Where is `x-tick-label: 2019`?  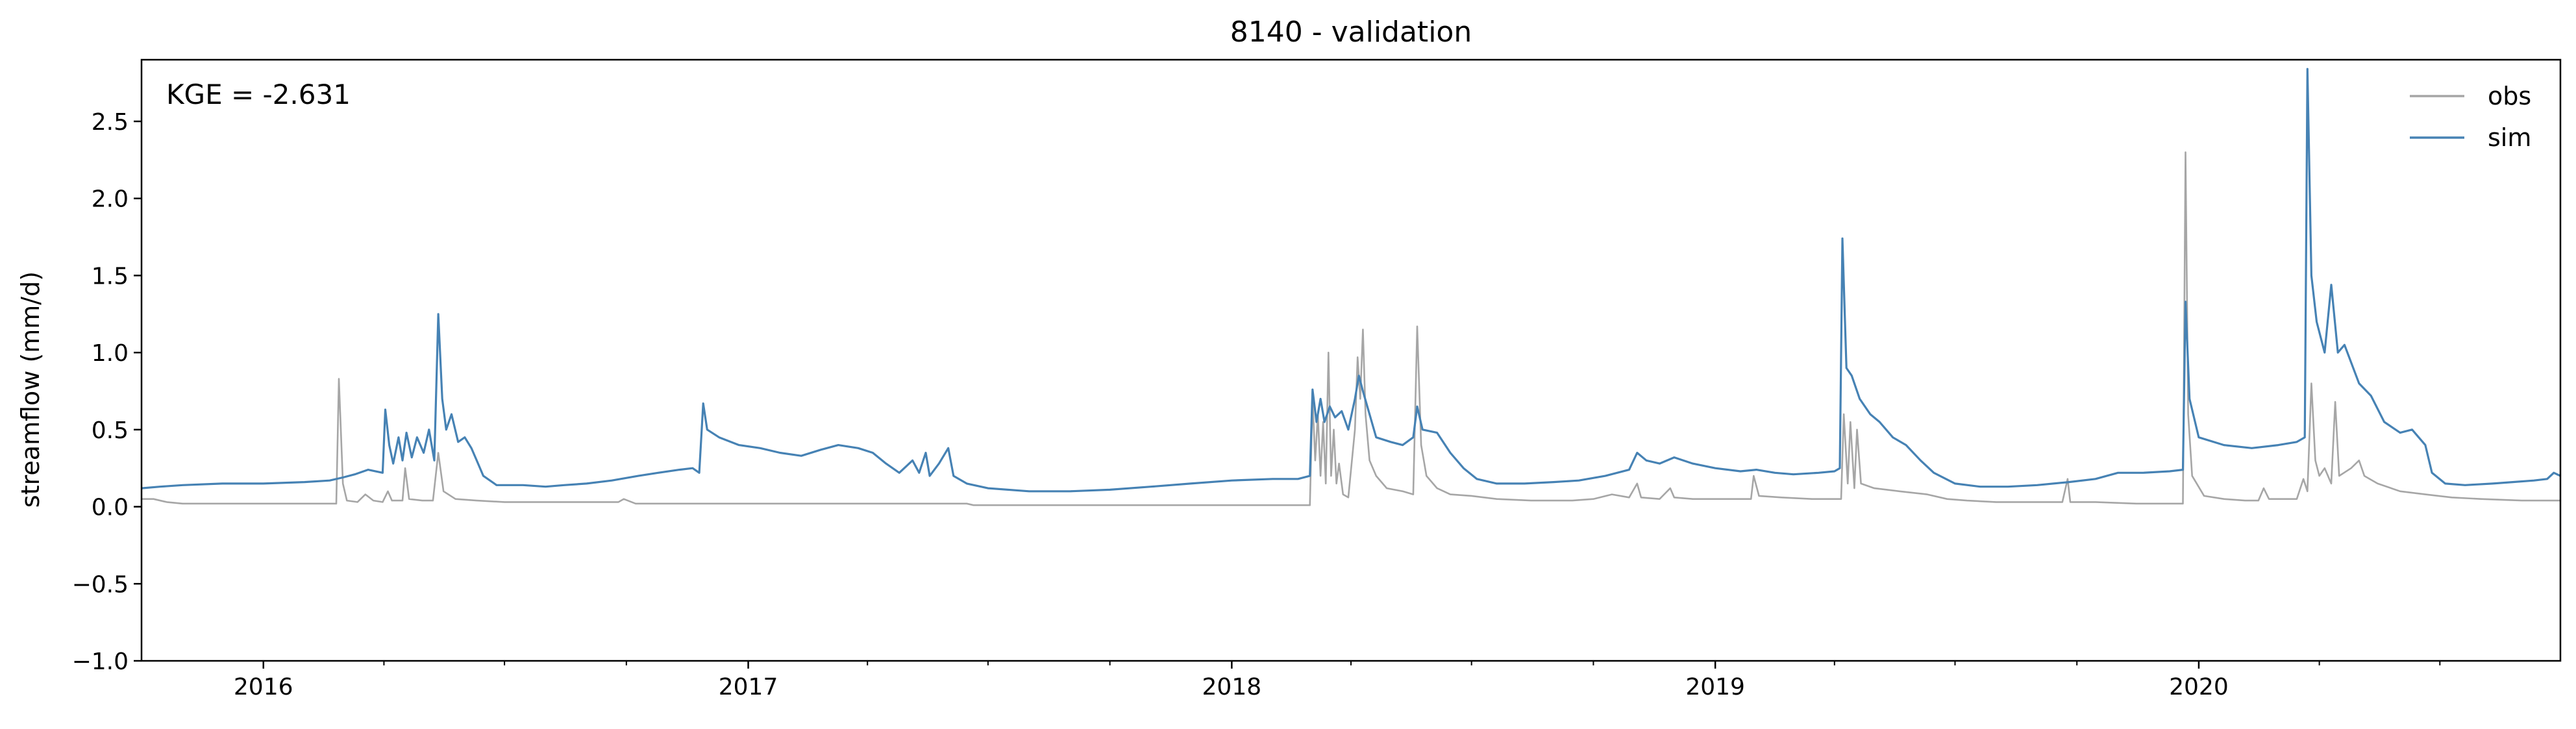 x-tick-label: 2019 is located at coordinates (1715, 687).